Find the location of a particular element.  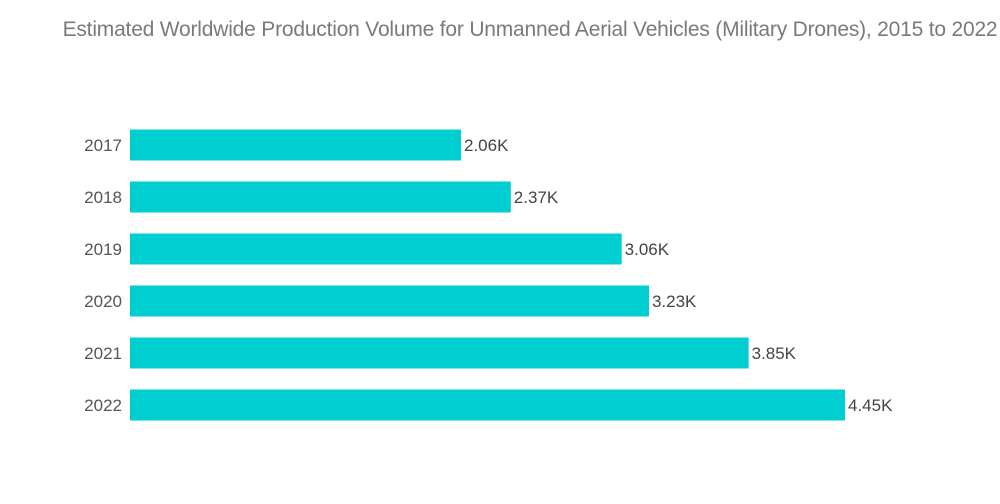

bar-2018 is located at coordinates (320, 197).